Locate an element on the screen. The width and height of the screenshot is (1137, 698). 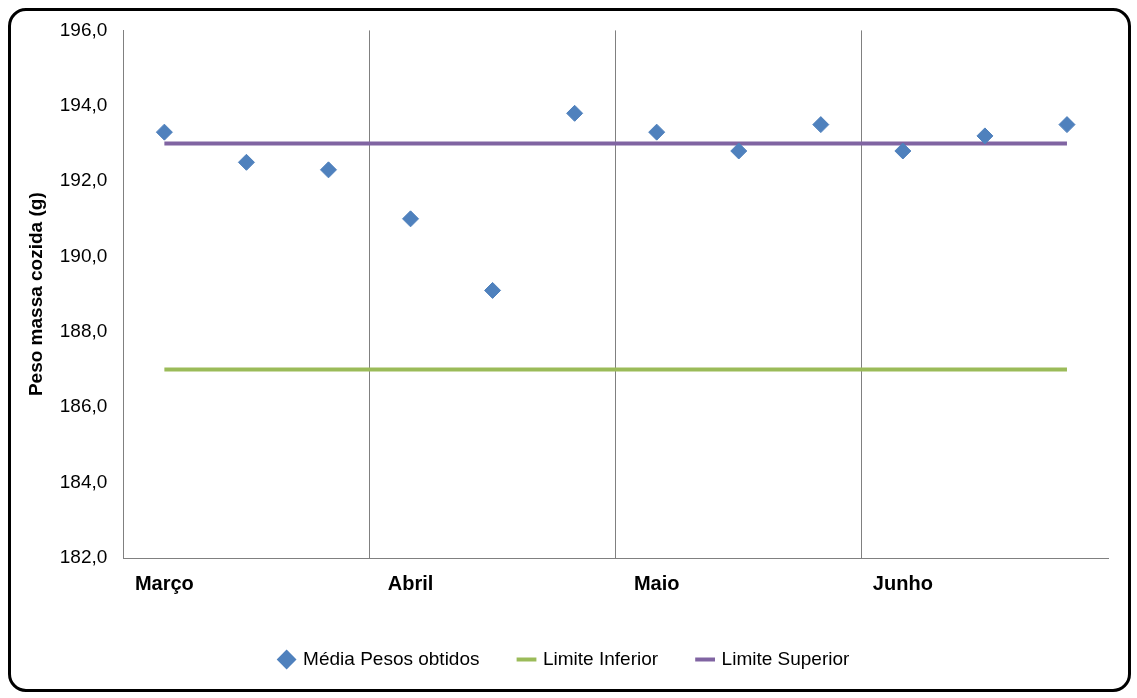
y-tick-label: 186,0 is located at coordinates (83, 406).